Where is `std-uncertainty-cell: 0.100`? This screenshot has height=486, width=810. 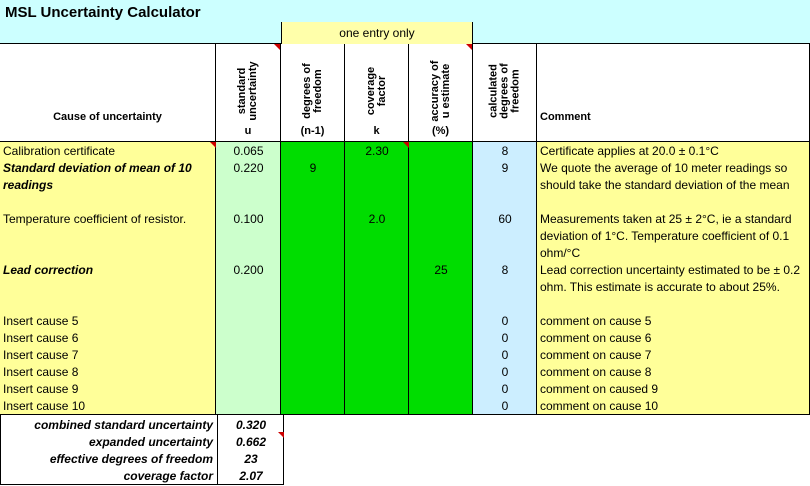 std-uncertainty-cell: 0.100 is located at coordinates (248, 219).